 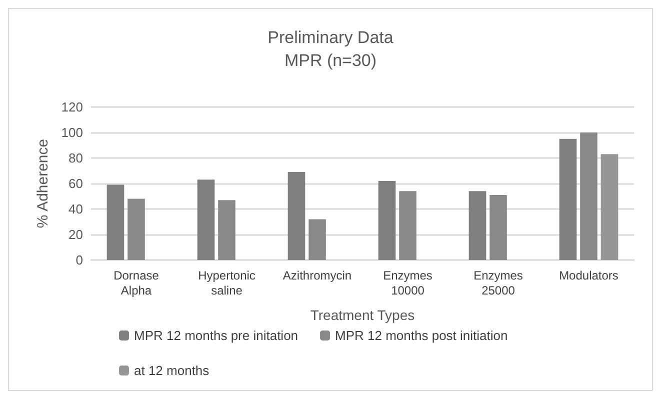 I want to click on x-tick-label: Azithromycin, so click(x=317, y=275).